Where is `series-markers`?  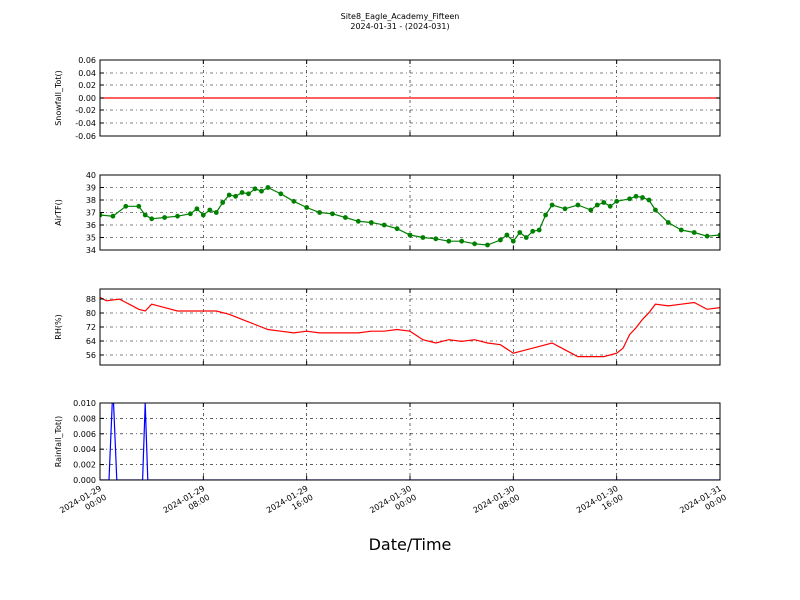
series-markers is located at coordinates (410, 216).